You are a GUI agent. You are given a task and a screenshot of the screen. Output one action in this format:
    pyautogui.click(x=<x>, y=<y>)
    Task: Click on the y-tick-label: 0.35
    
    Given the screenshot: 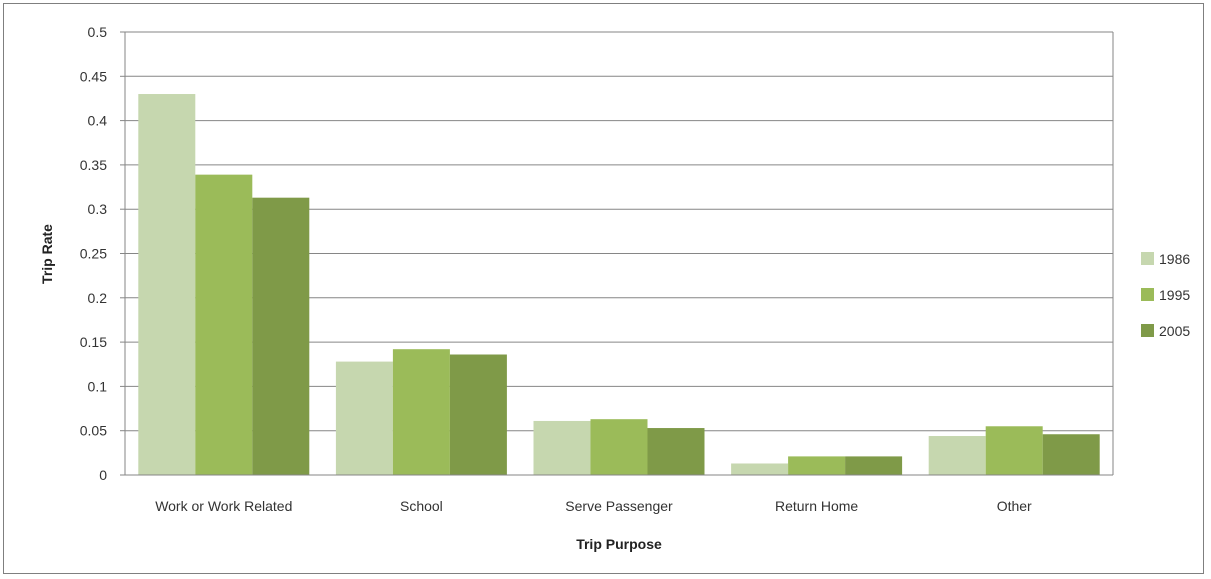 What is the action you would take?
    pyautogui.click(x=93, y=165)
    